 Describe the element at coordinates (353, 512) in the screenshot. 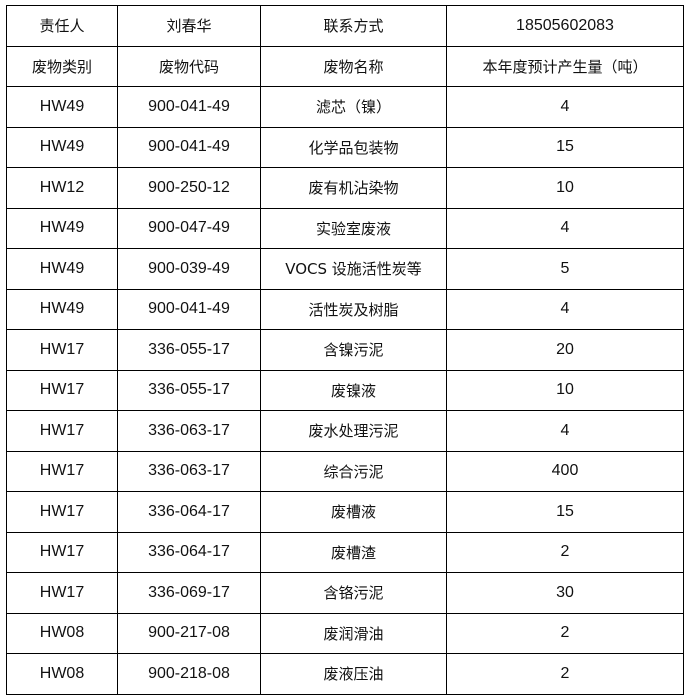

I see `cell-name: 废槽液` at that location.